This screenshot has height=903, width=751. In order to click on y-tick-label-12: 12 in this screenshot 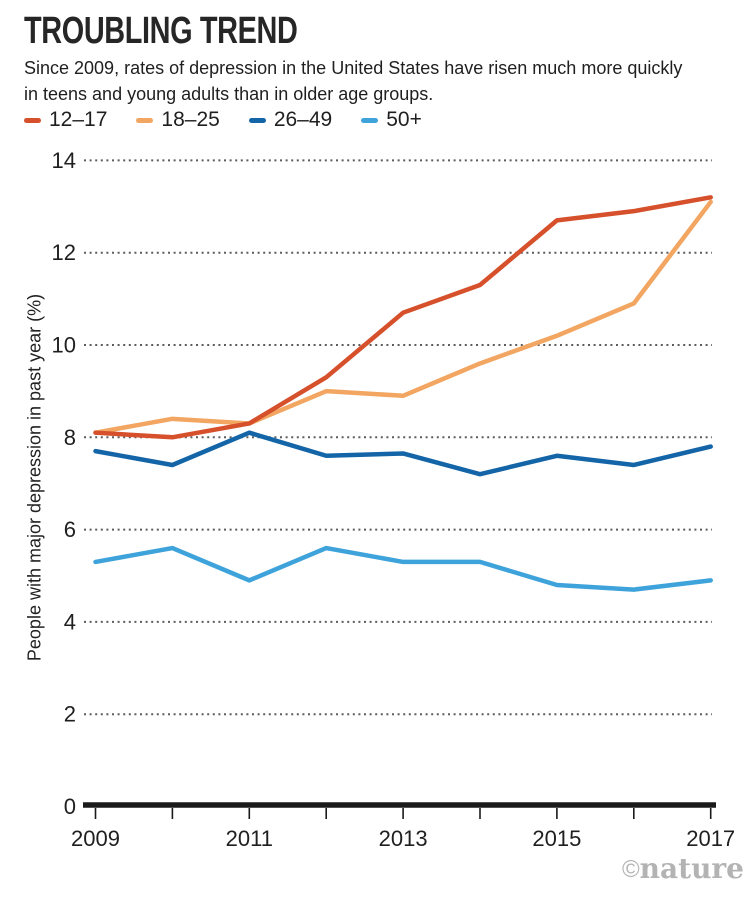, I will do `click(64, 252)`.